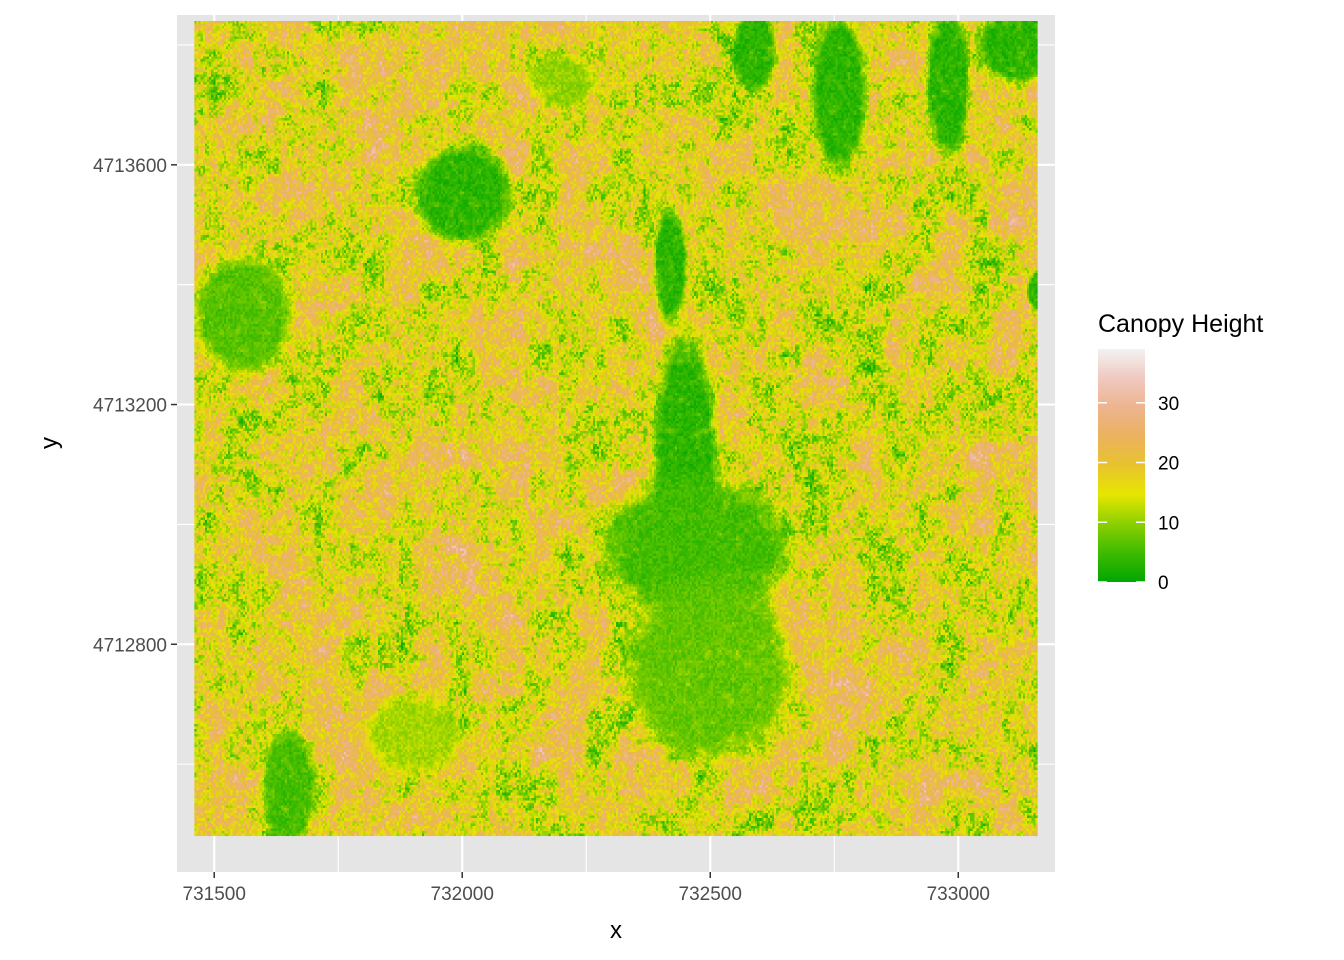 The image size is (1344, 960). I want to click on legend-break-label: 30, so click(1168, 404).